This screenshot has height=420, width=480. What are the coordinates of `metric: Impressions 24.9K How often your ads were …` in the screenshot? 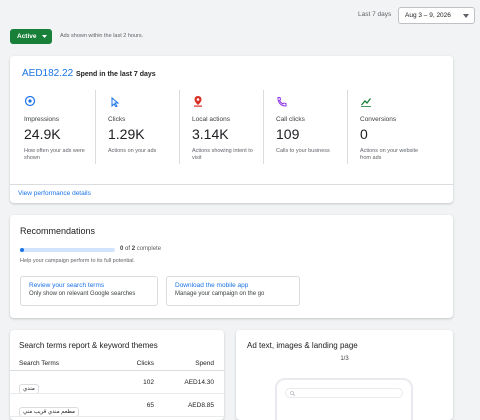 It's located at (54, 127).